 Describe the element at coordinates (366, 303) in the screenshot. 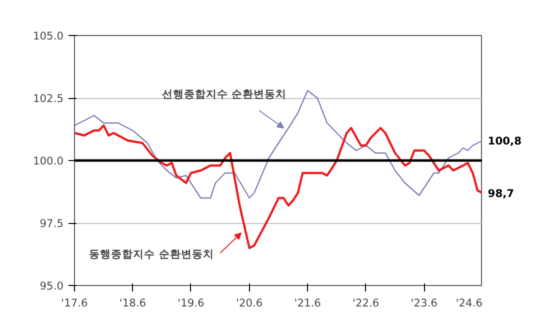

I see `x-tick-label: '22.6` at that location.